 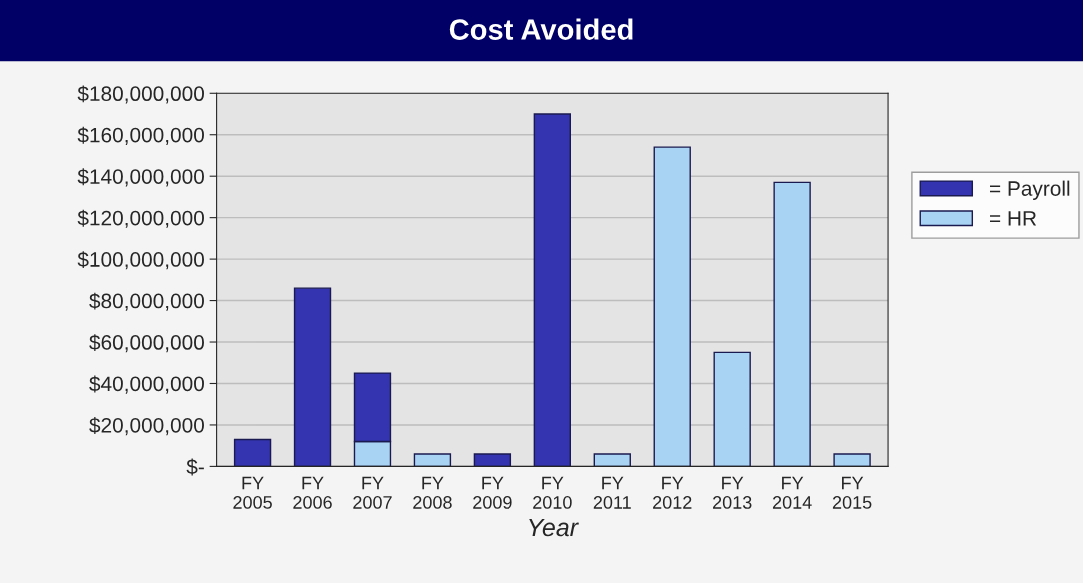 I want to click on x-tick-label: FY 2012, so click(x=672, y=492).